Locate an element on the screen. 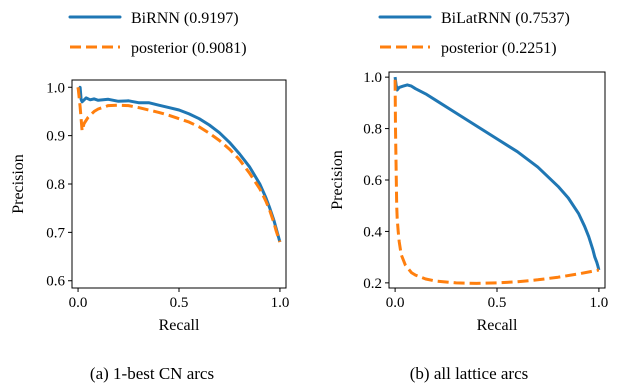  caption-a: (a) 1-best CN arcs is located at coordinates (152, 373).